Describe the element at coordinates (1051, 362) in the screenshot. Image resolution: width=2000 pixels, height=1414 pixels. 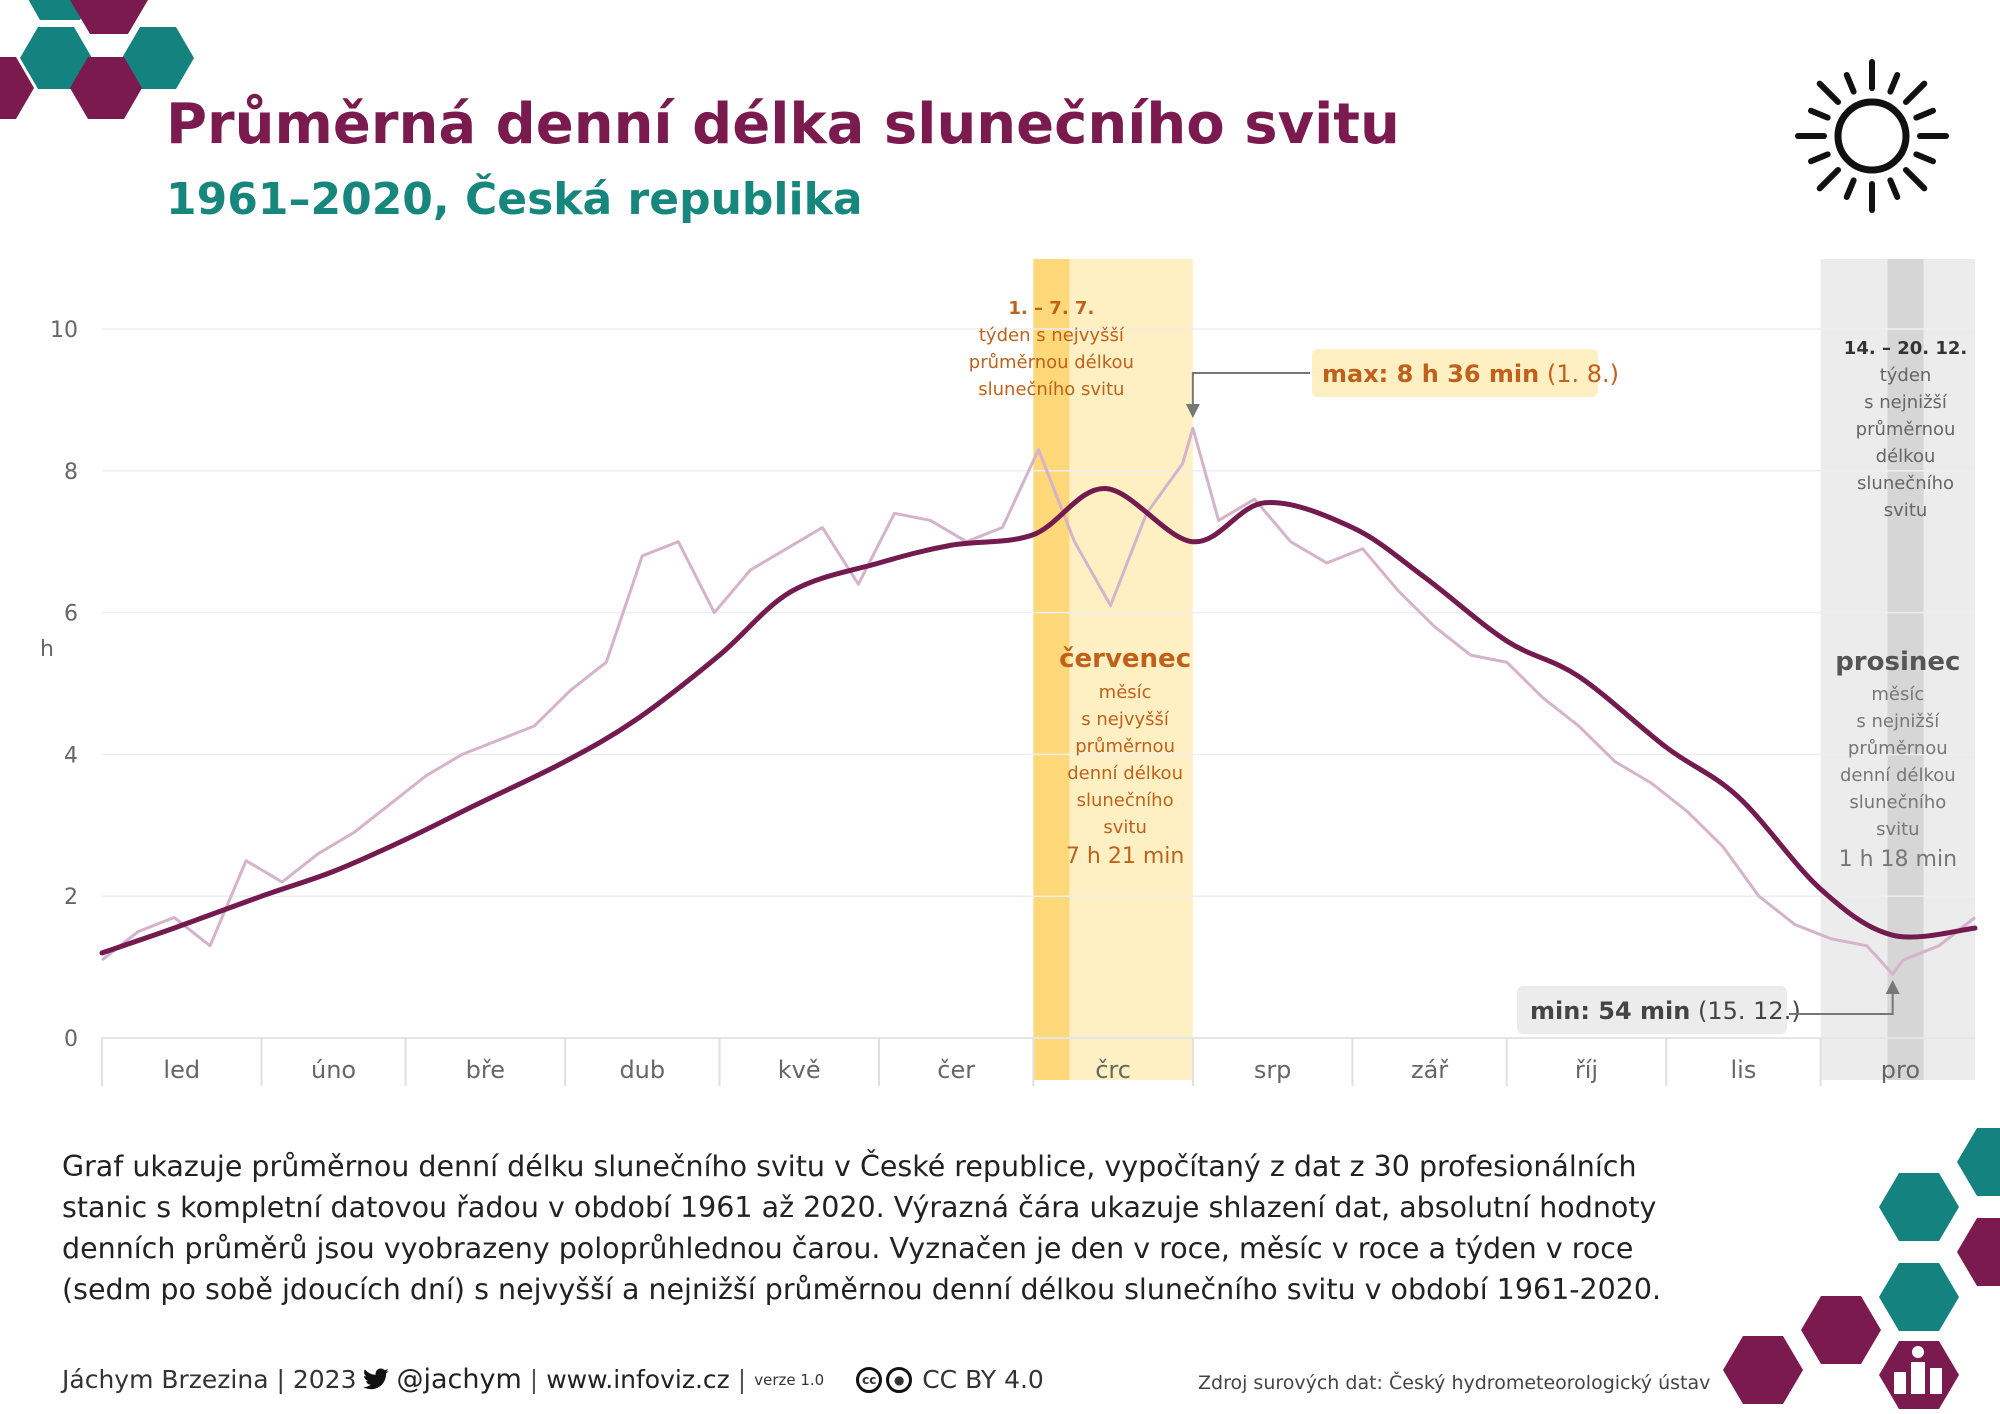
I see `summer-week-text: průměrnou délkou` at that location.